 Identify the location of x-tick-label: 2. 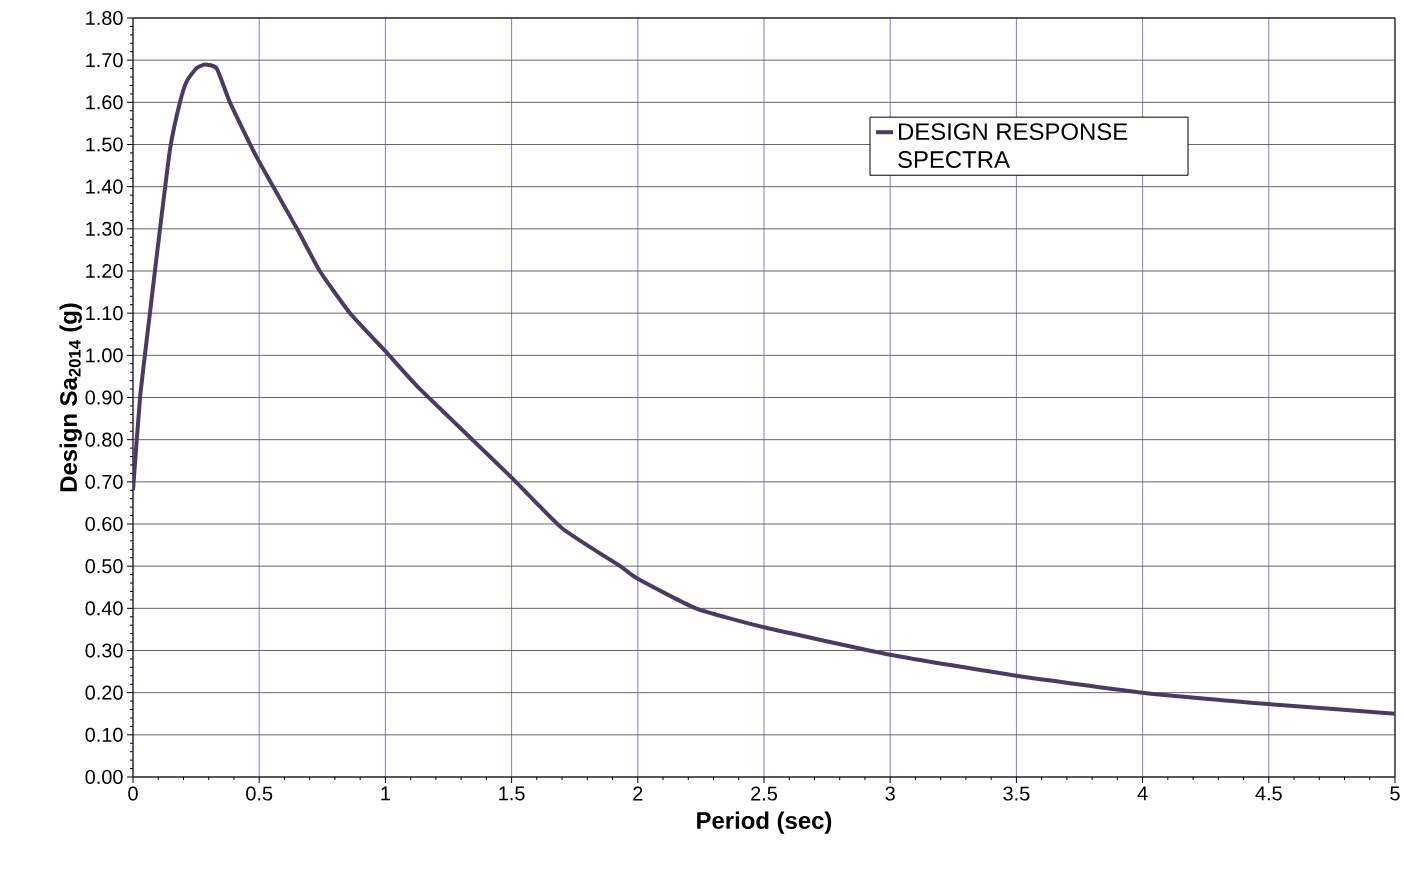
(638, 793).